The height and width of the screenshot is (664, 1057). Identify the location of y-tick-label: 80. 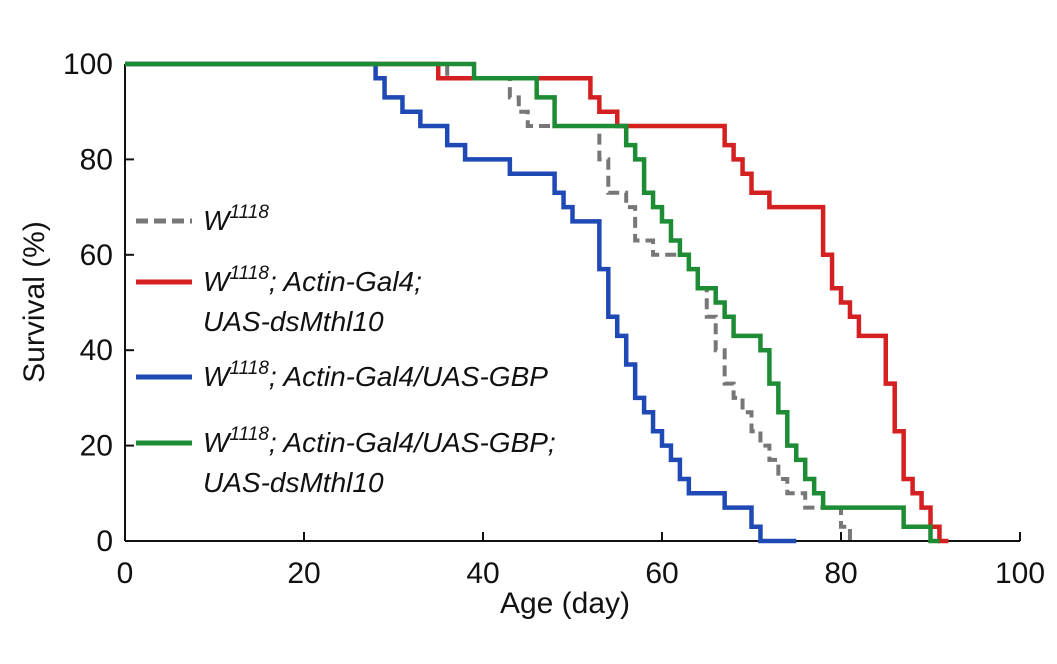
(96, 159).